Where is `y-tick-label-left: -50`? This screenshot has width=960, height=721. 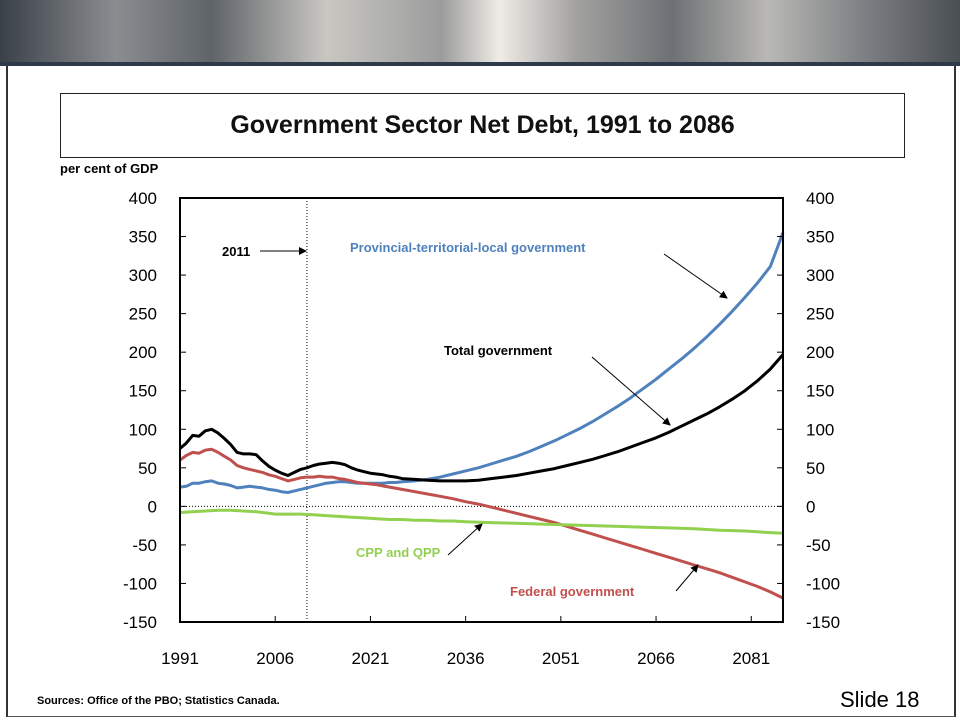
y-tick-label-left: -50 is located at coordinates (144, 545).